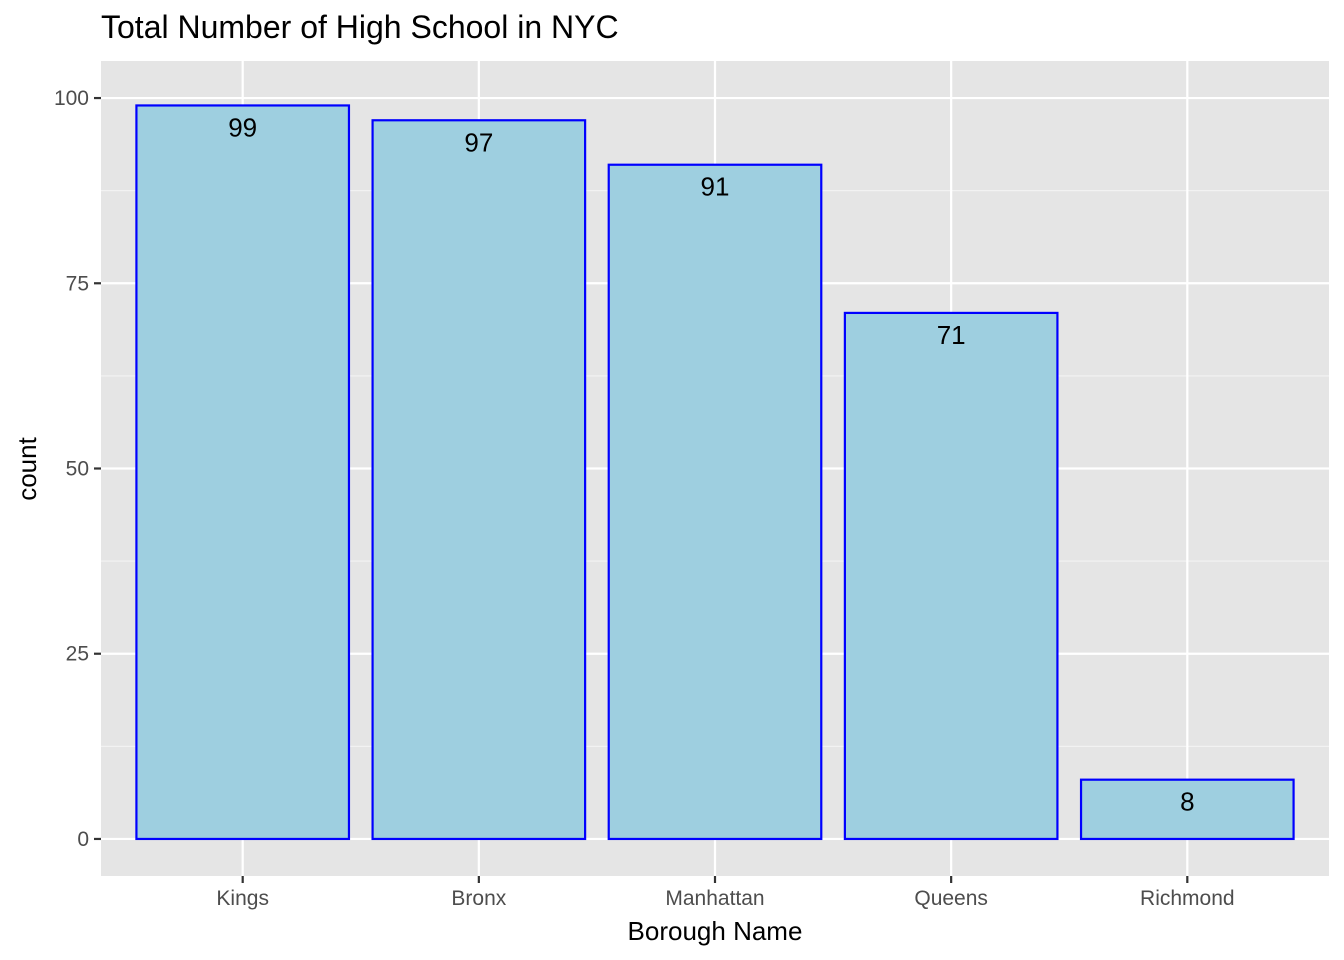  I want to click on y-tick-label: 25, so click(77, 654).